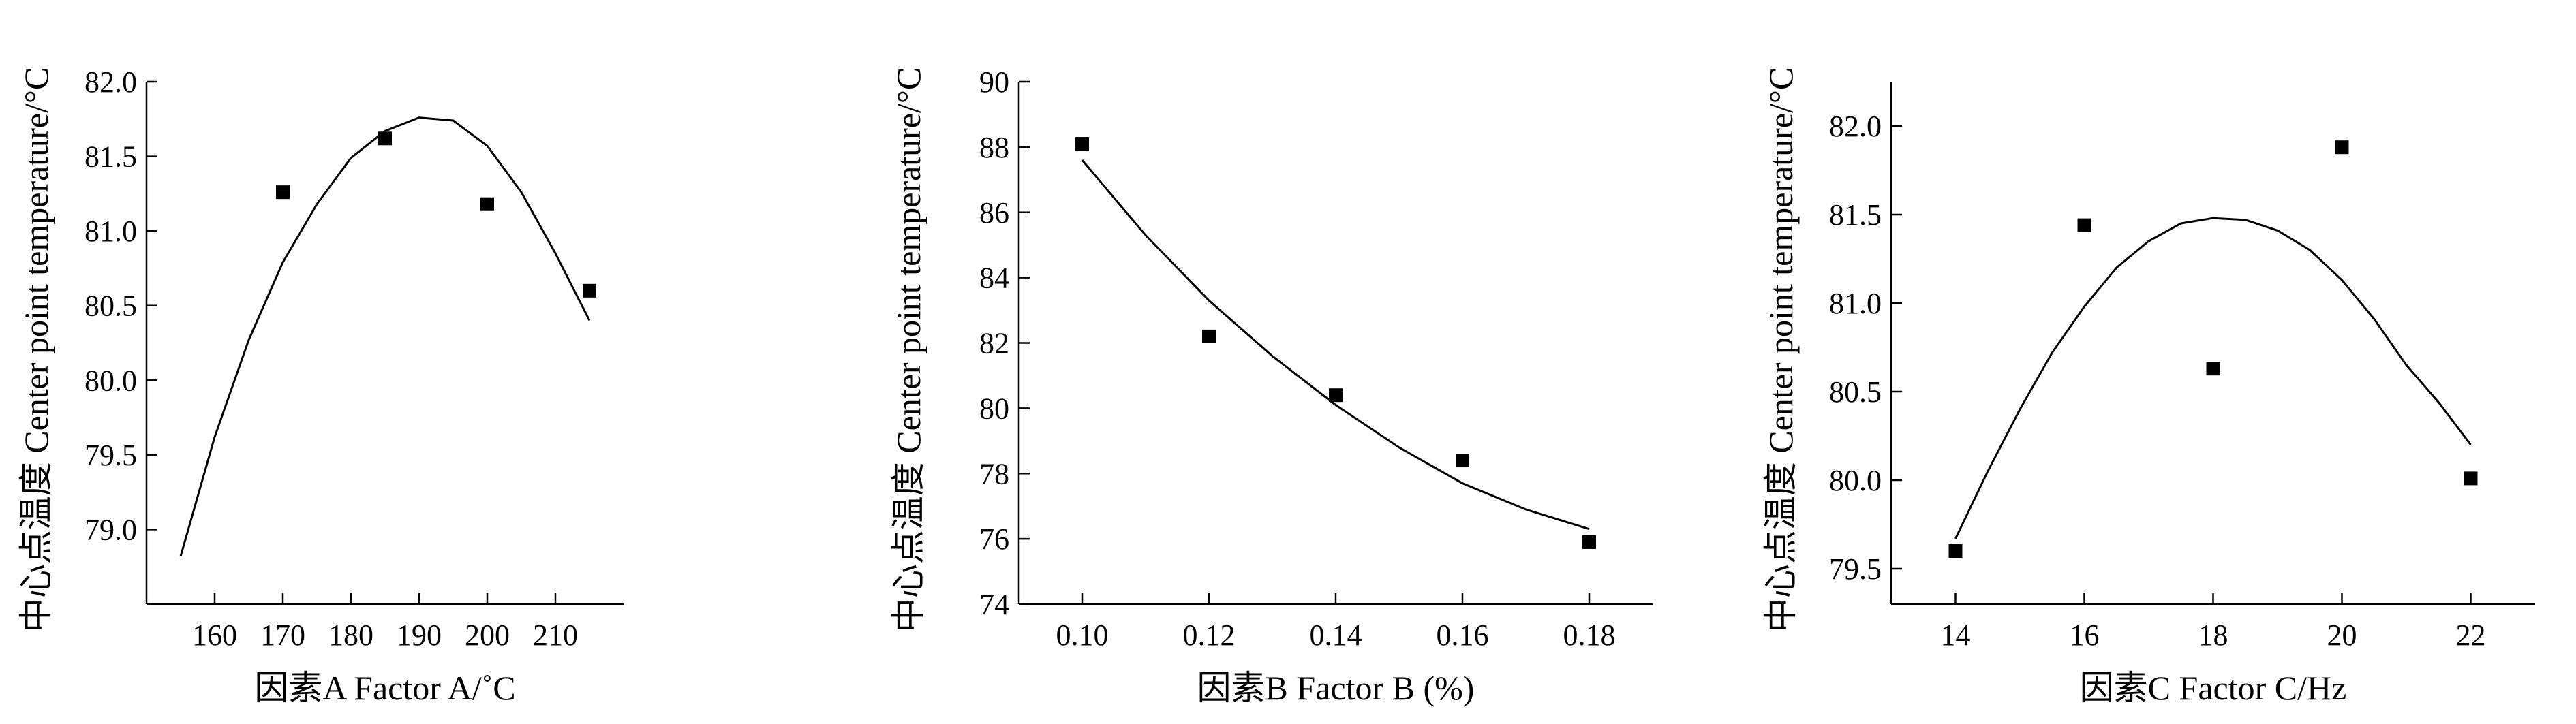  I want to click on x-tick-label: 0.10, so click(1082, 635).